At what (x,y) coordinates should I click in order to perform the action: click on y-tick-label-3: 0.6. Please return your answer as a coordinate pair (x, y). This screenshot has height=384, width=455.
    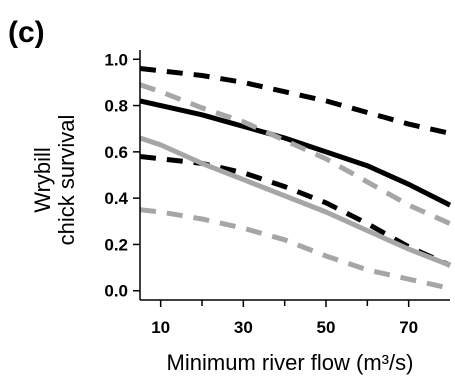
    Looking at the image, I should click on (116, 152).